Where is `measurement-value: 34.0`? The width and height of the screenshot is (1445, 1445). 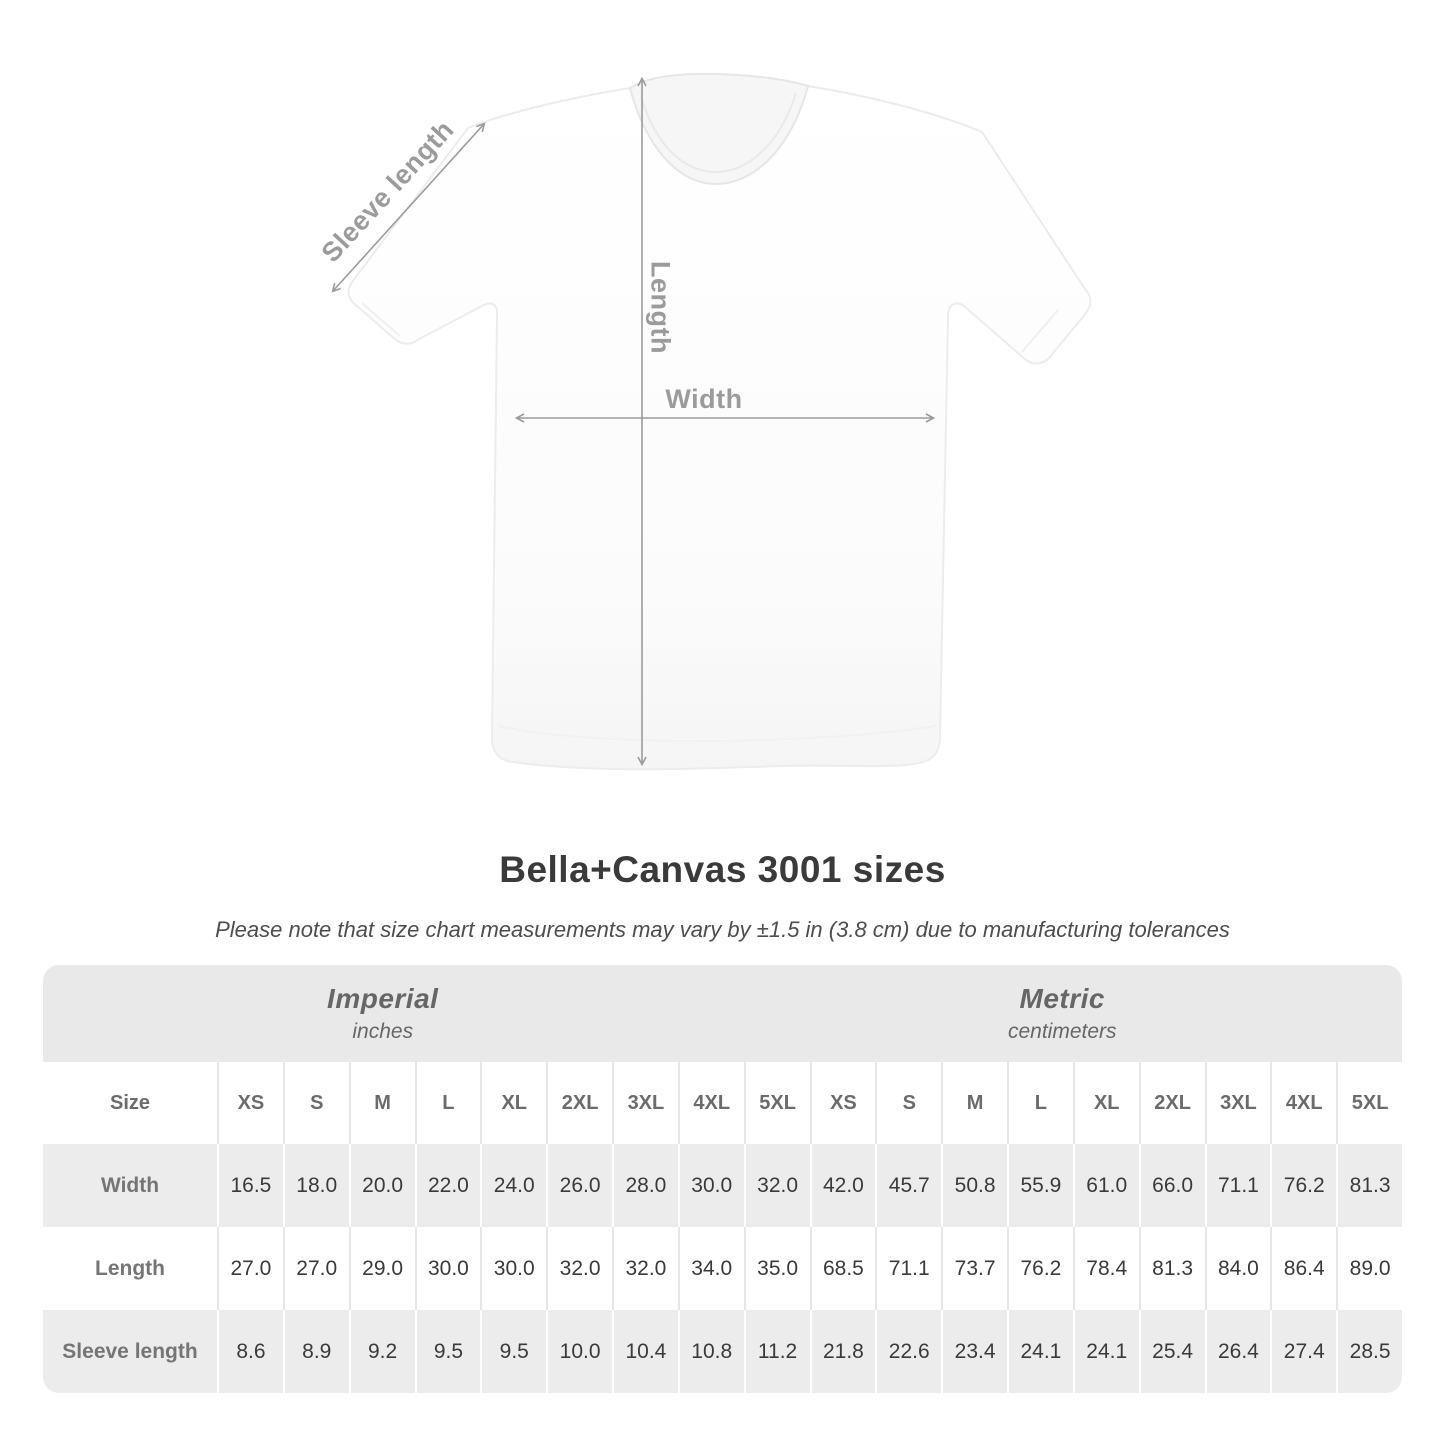
measurement-value: 34.0 is located at coordinates (710, 1268).